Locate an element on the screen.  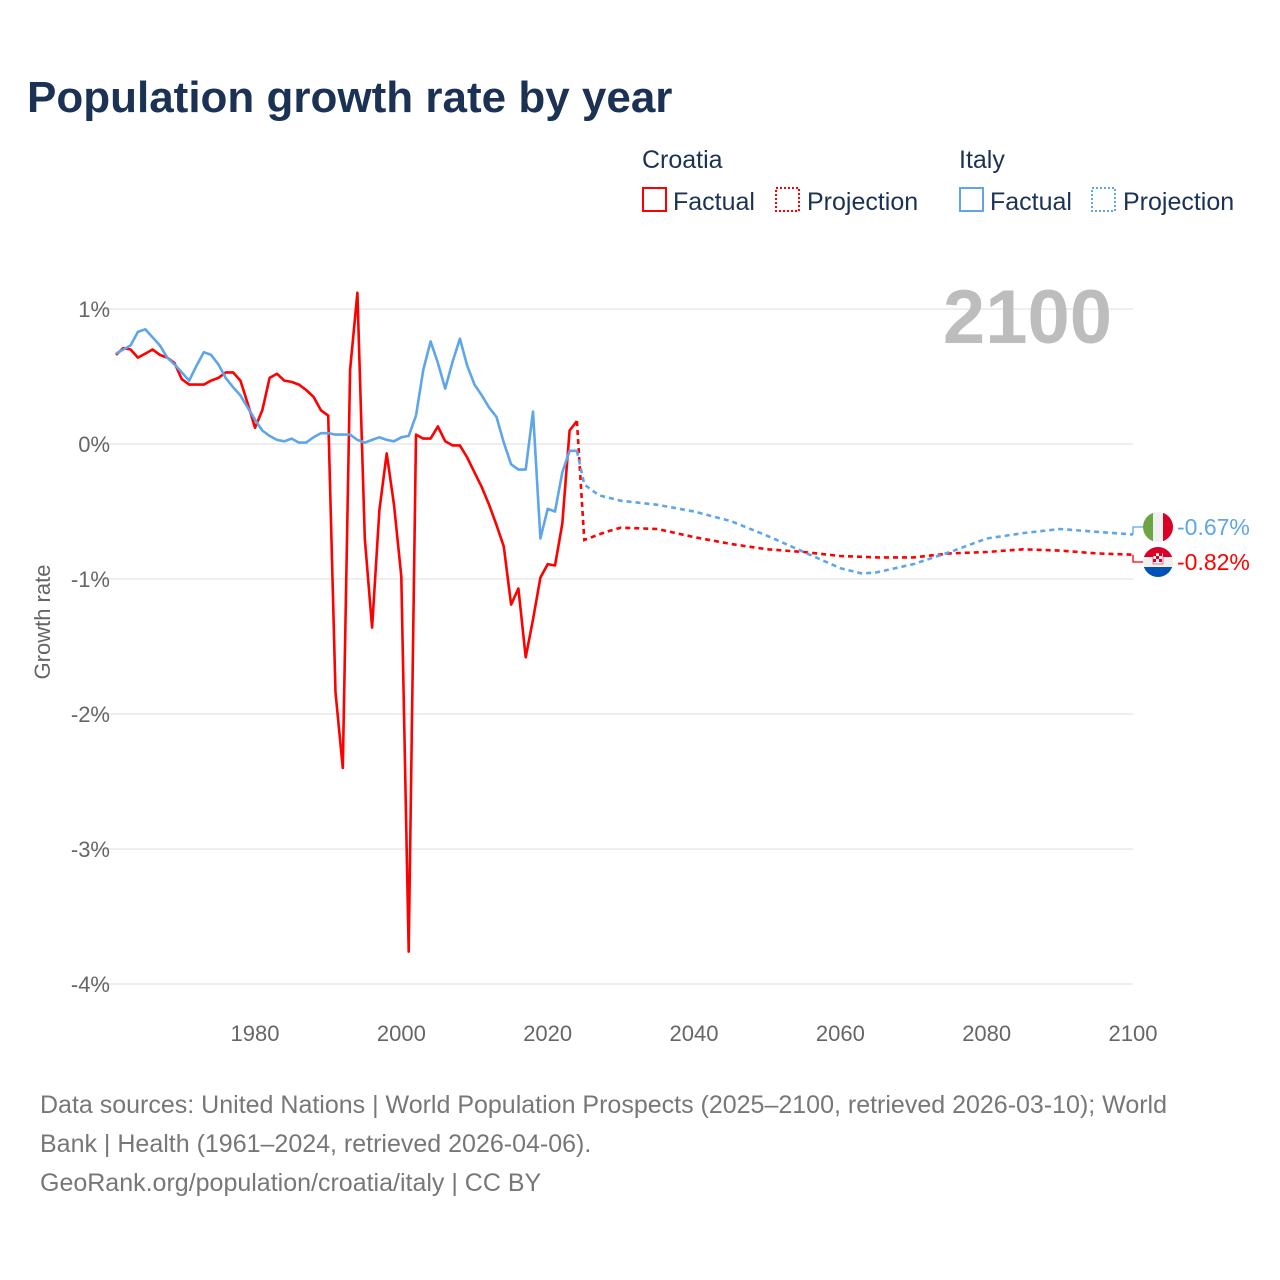
italy-factual-line is located at coordinates (346, 434).